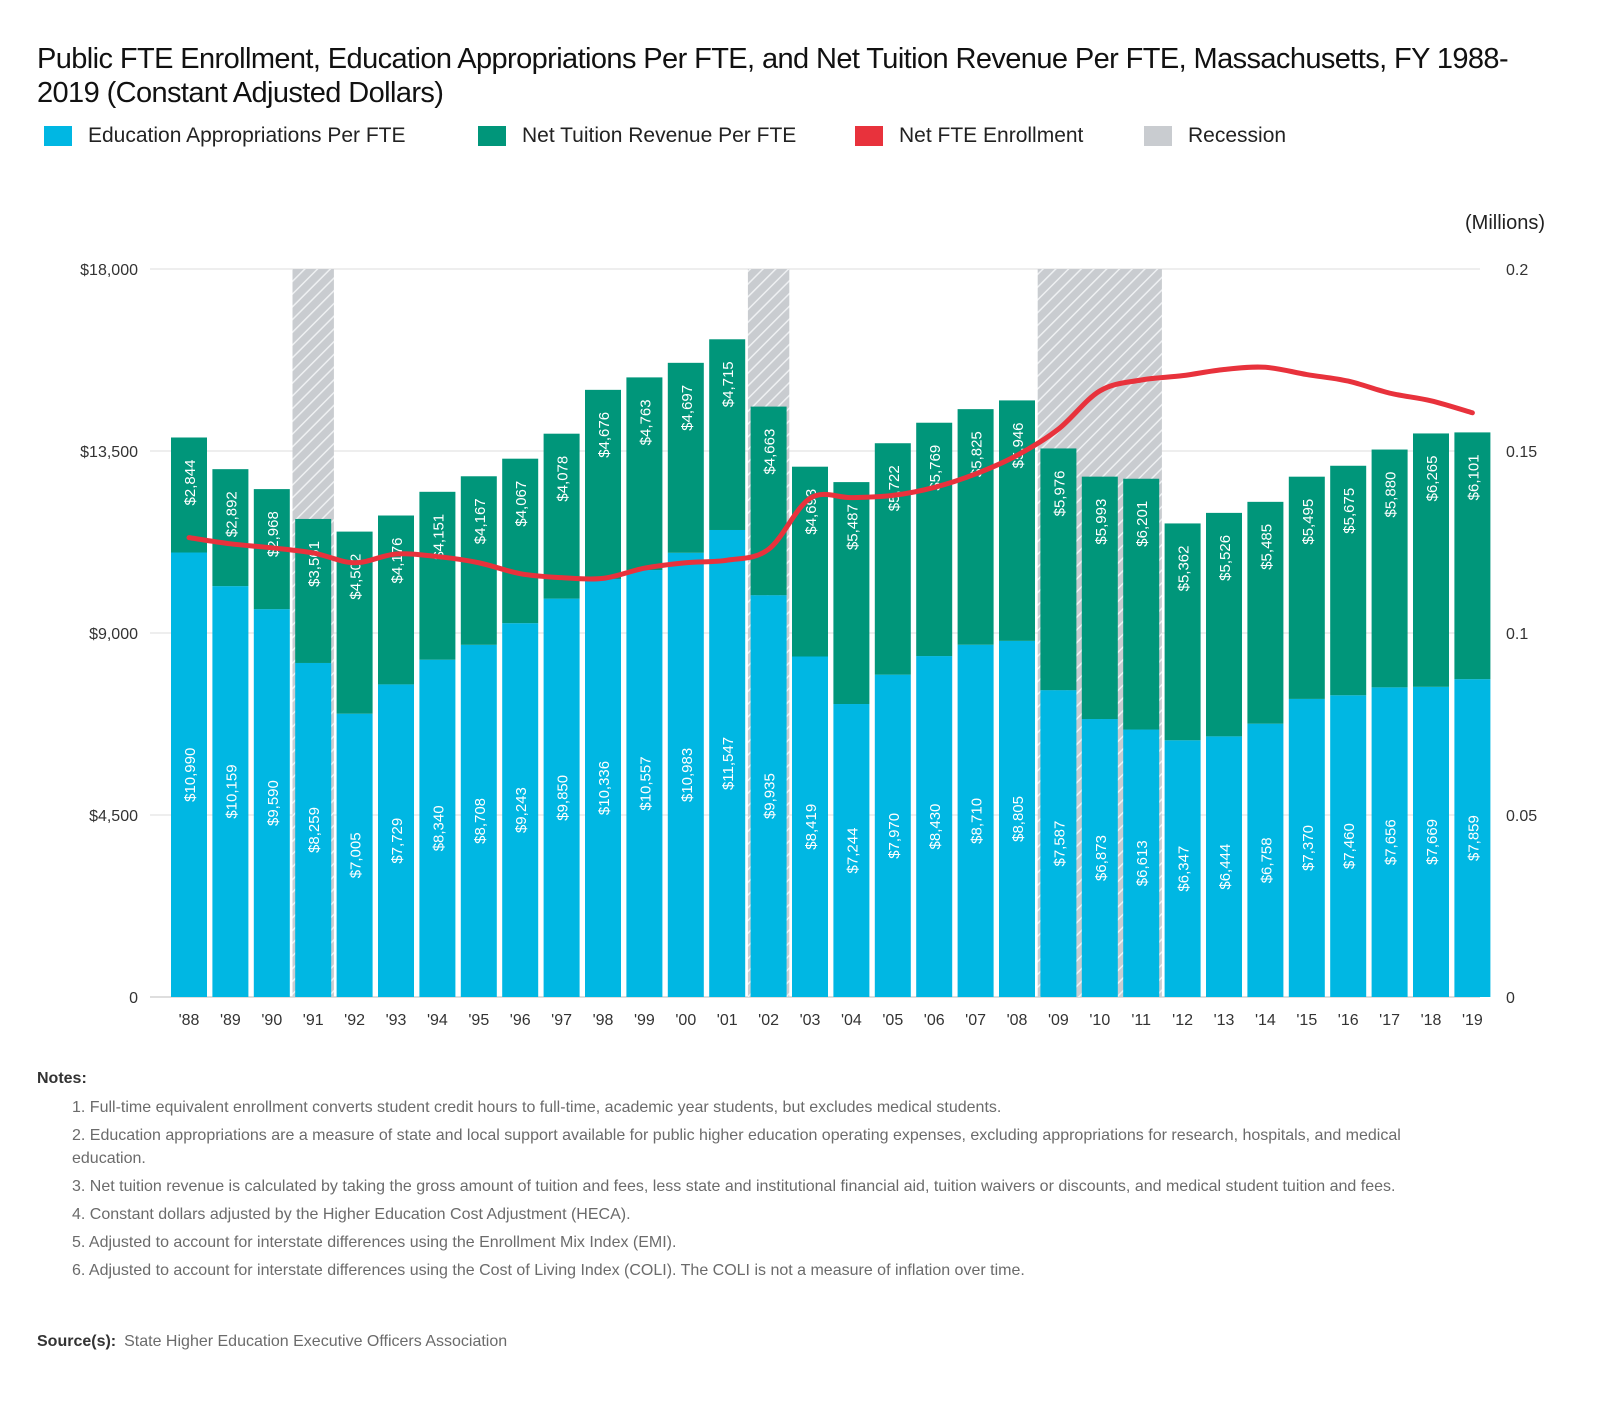  Describe the element at coordinates (77, 1341) in the screenshot. I see `source-label: Source(s):` at that location.